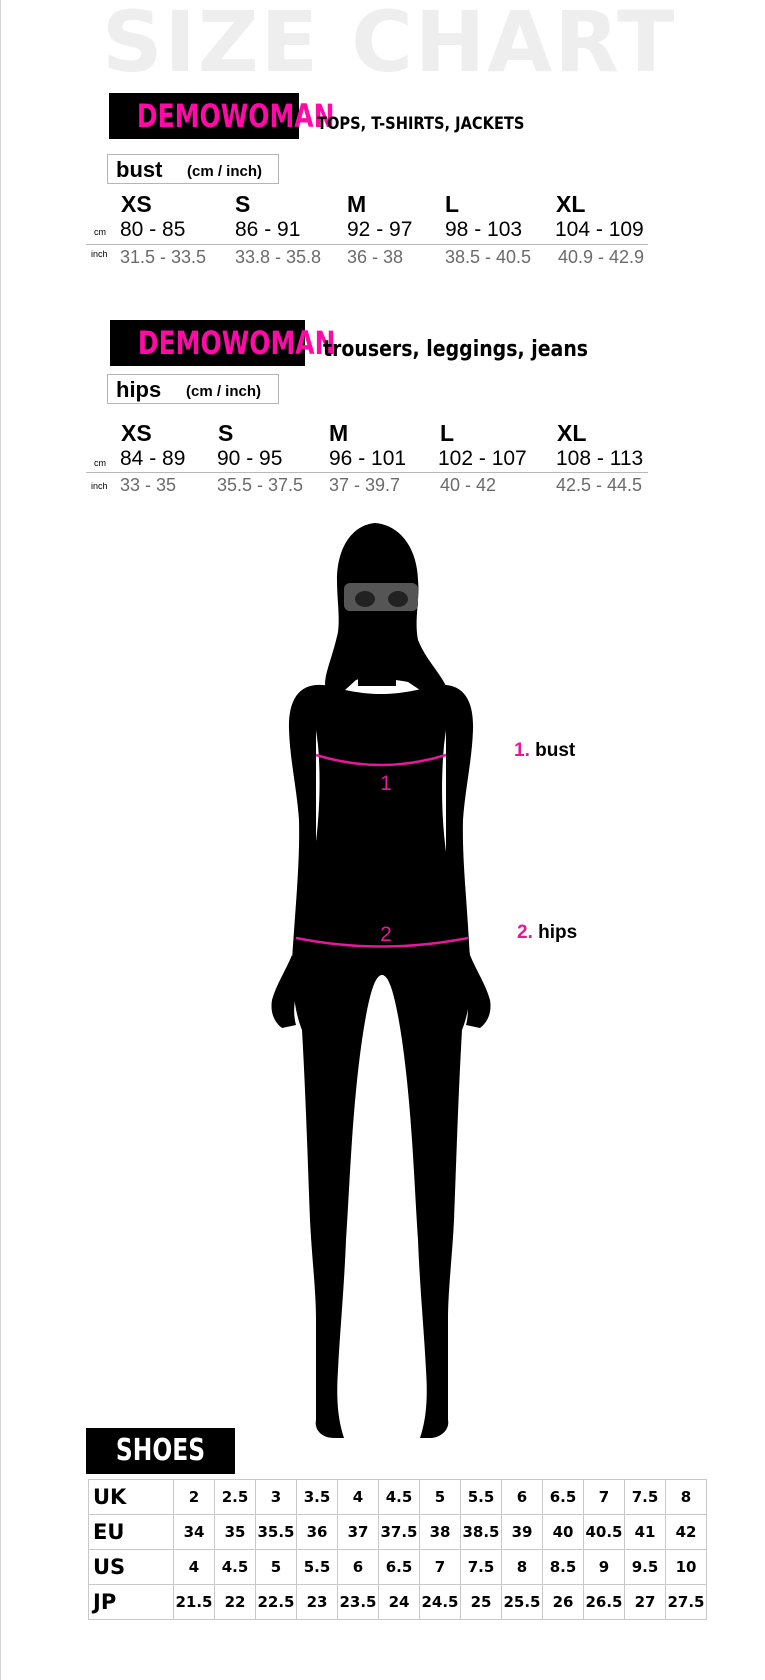  I want to click on shoes-cell: 6.5, so click(399, 1567).